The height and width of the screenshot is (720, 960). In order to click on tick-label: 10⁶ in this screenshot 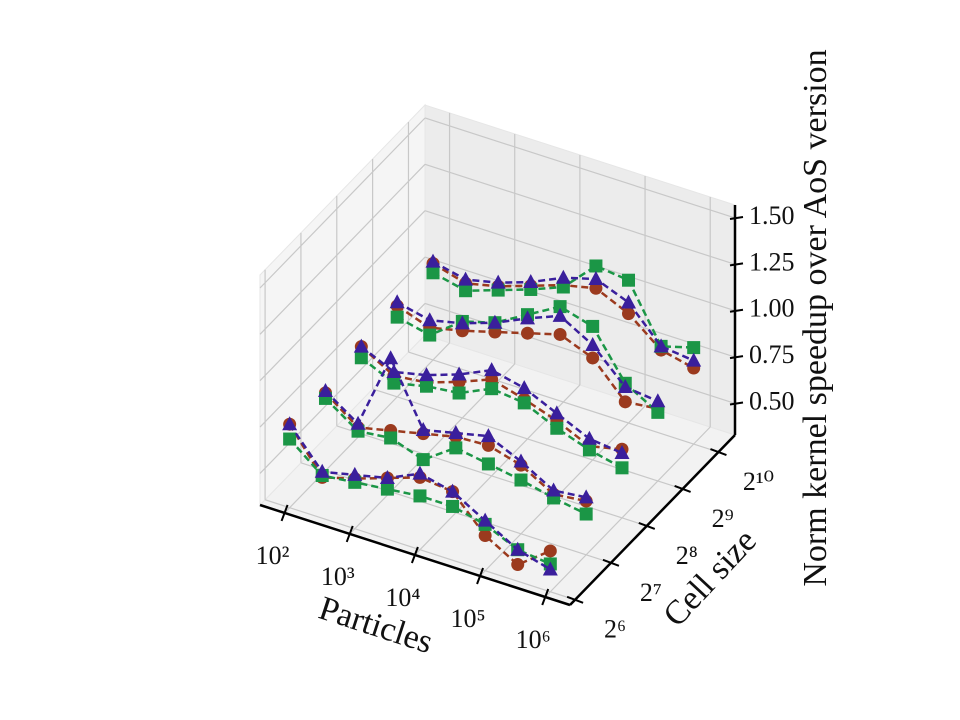, I will do `click(533, 639)`.